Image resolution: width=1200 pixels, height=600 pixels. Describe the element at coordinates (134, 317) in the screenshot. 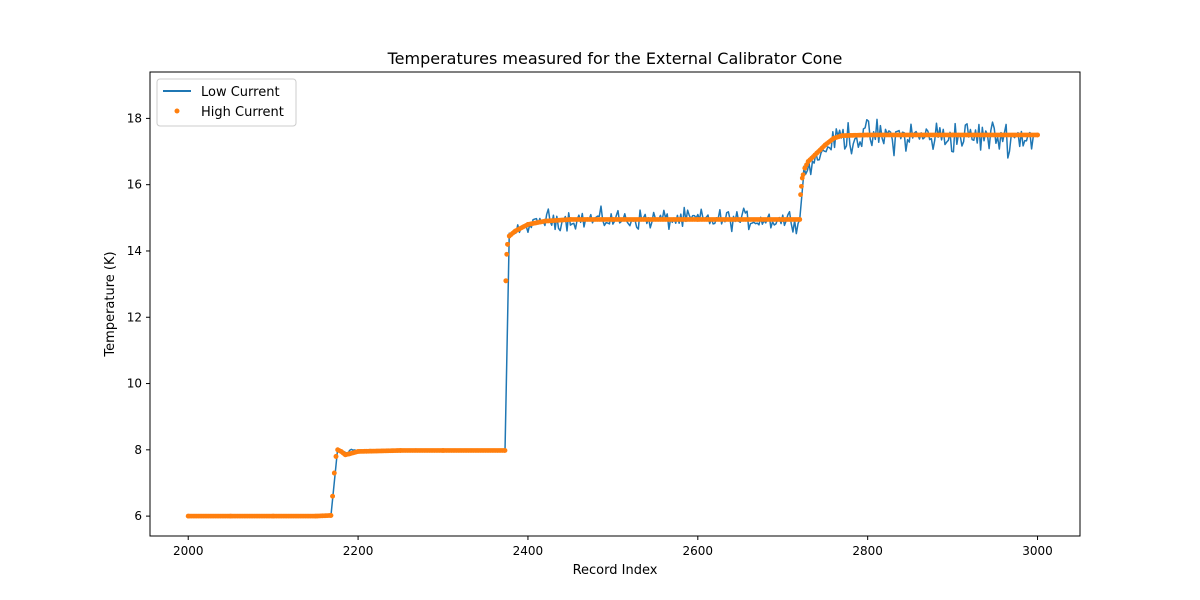

I see `y-tick-label: 12` at that location.